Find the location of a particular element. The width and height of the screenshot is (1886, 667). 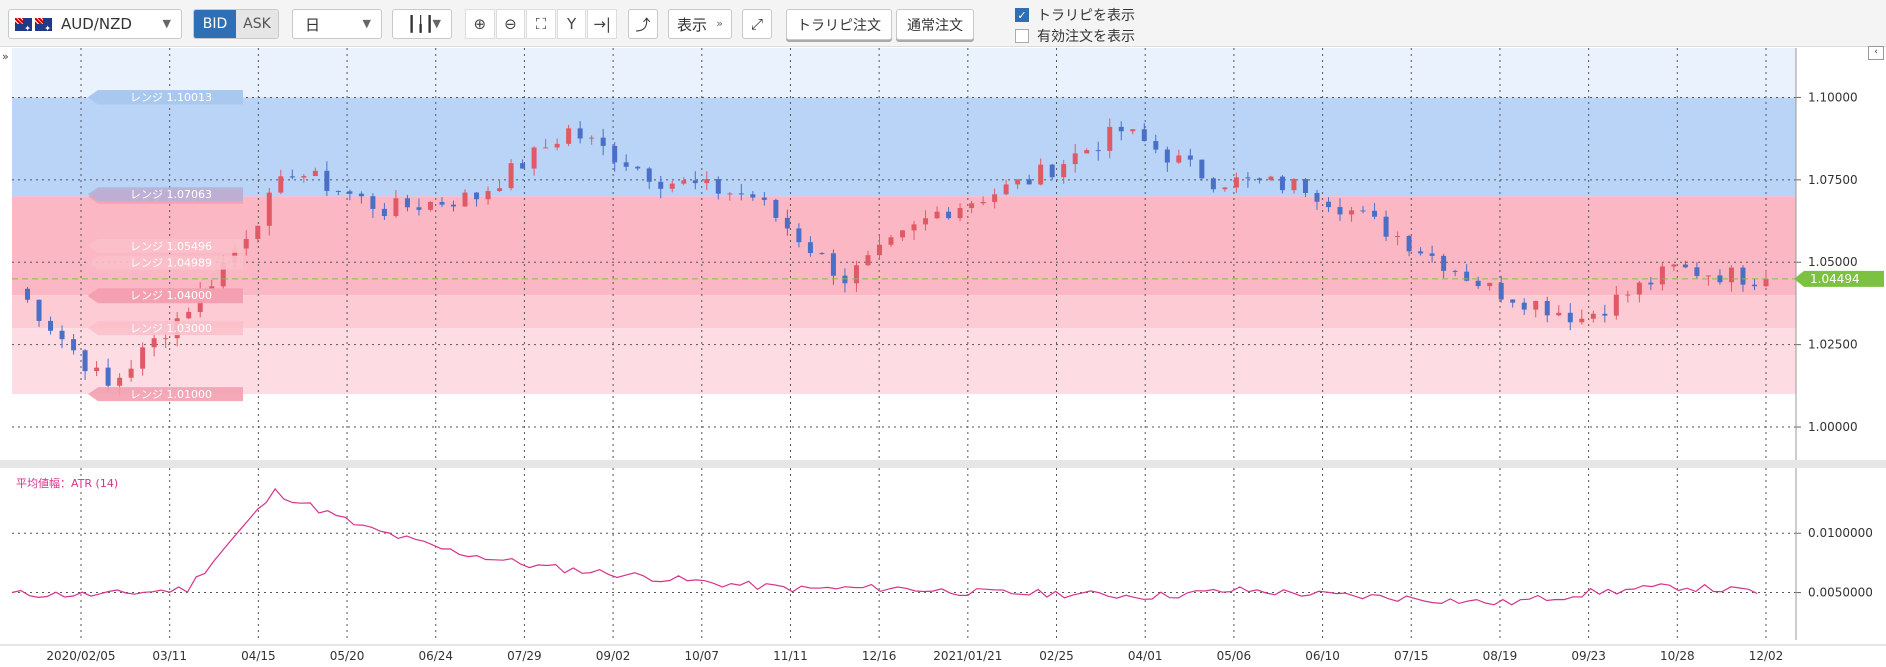

y-tick-label: 1.00000 is located at coordinates (1833, 427).